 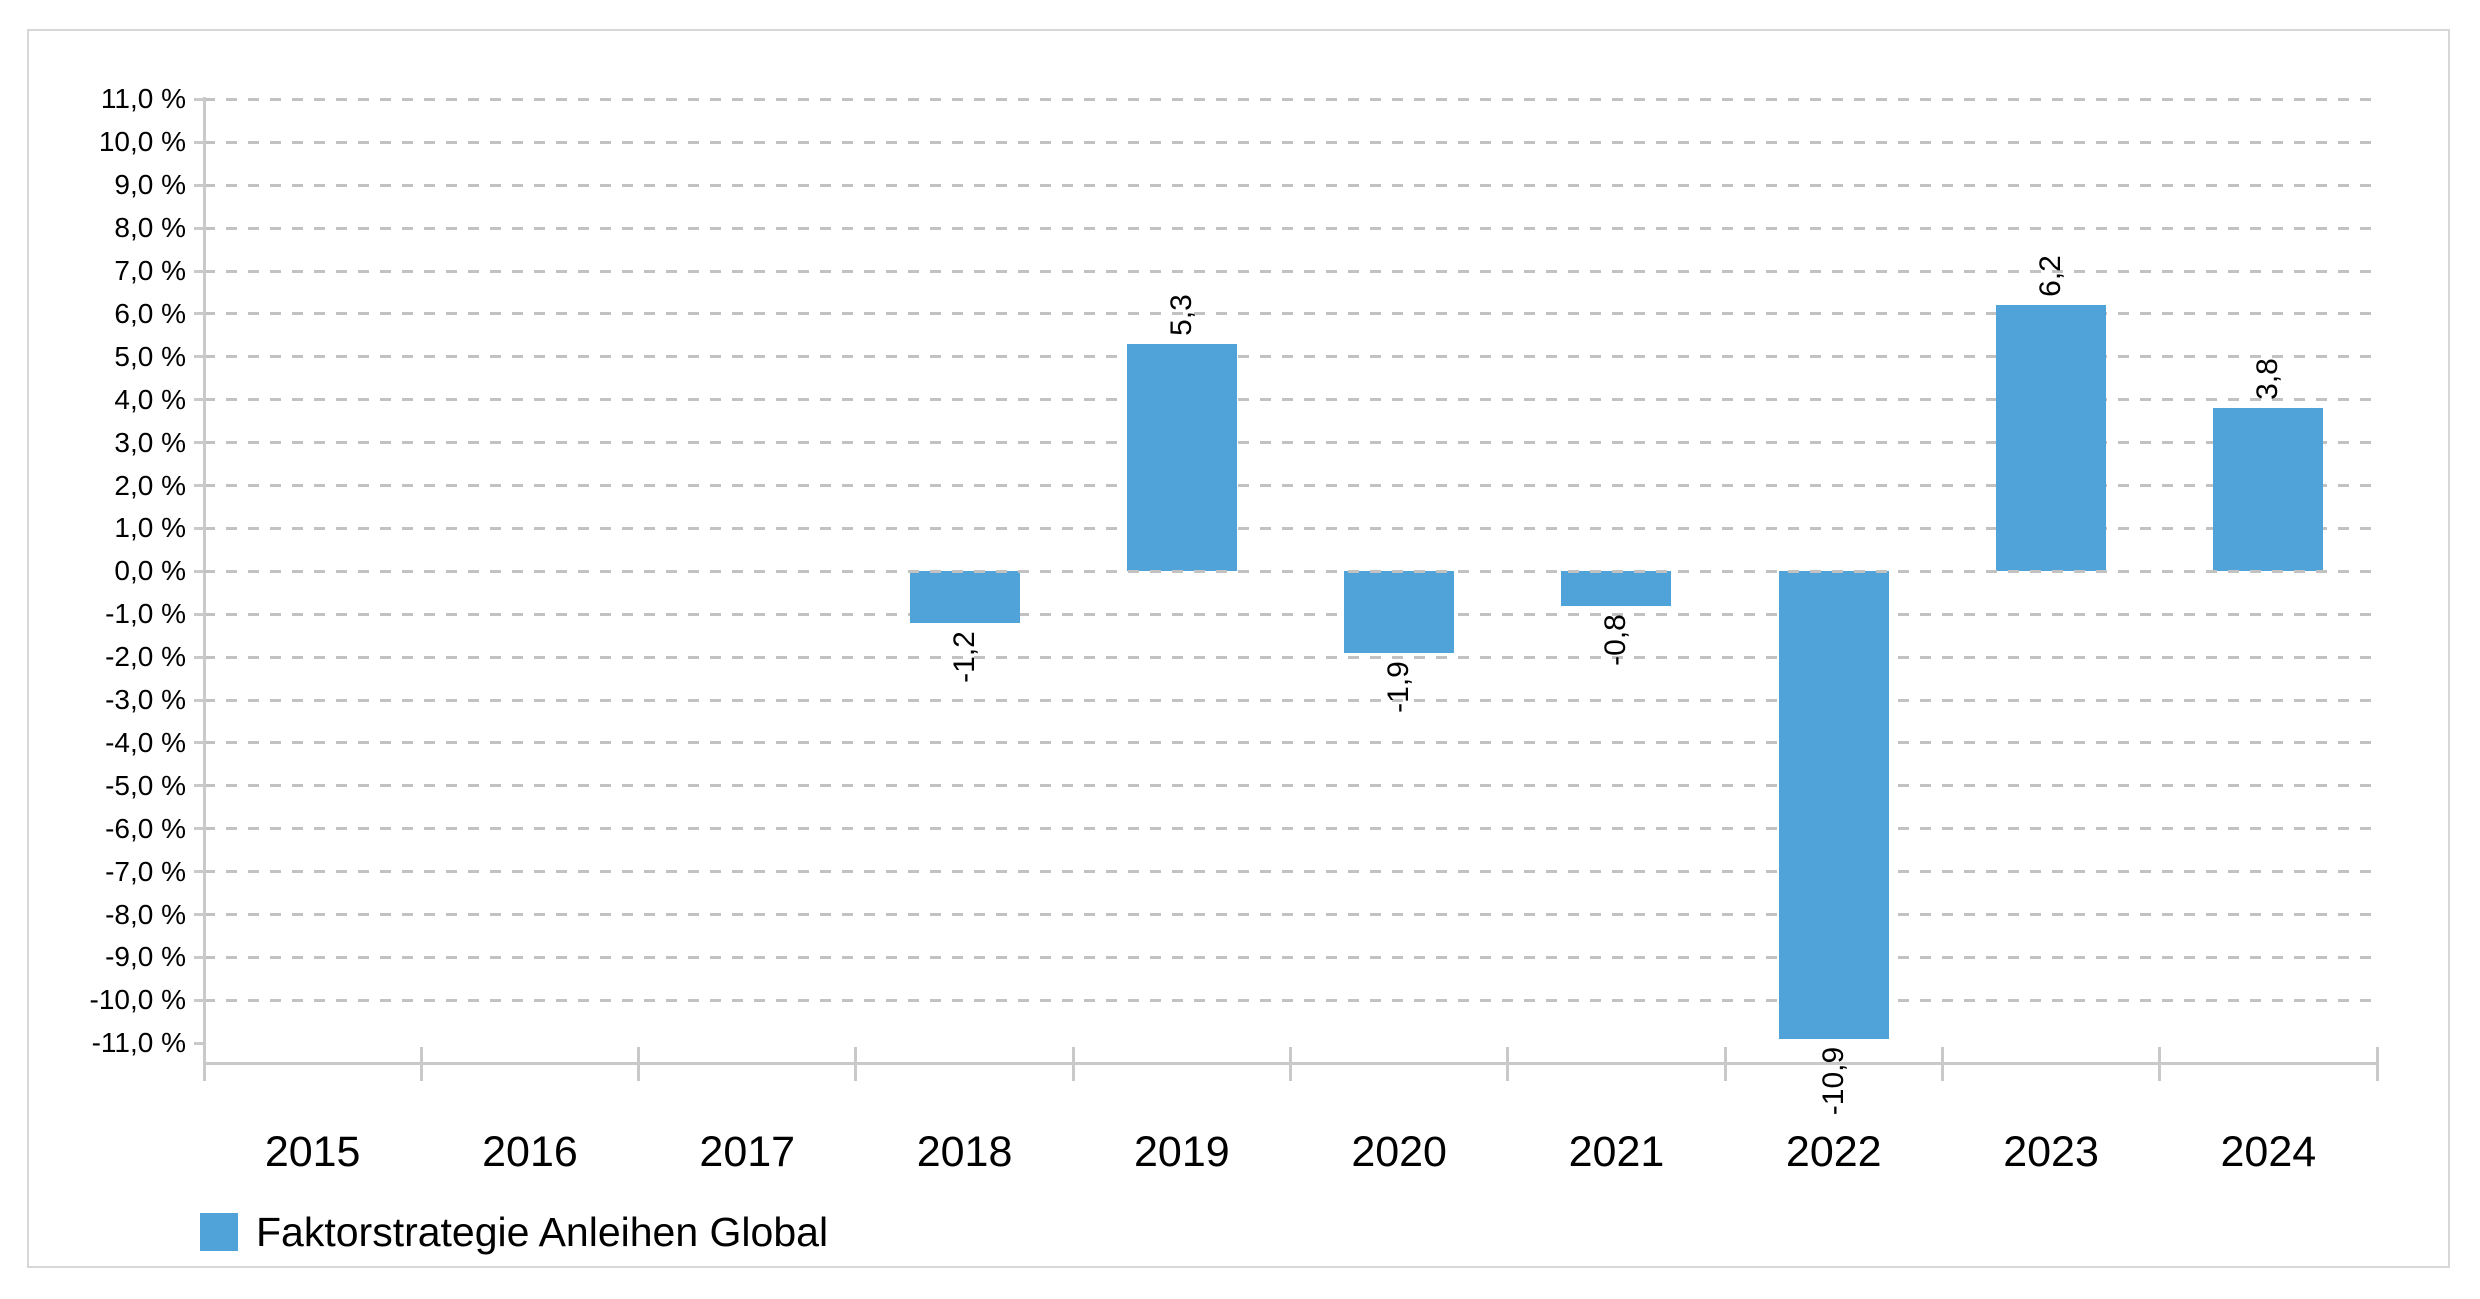 I want to click on legend-swatch, so click(x=219, y=1232).